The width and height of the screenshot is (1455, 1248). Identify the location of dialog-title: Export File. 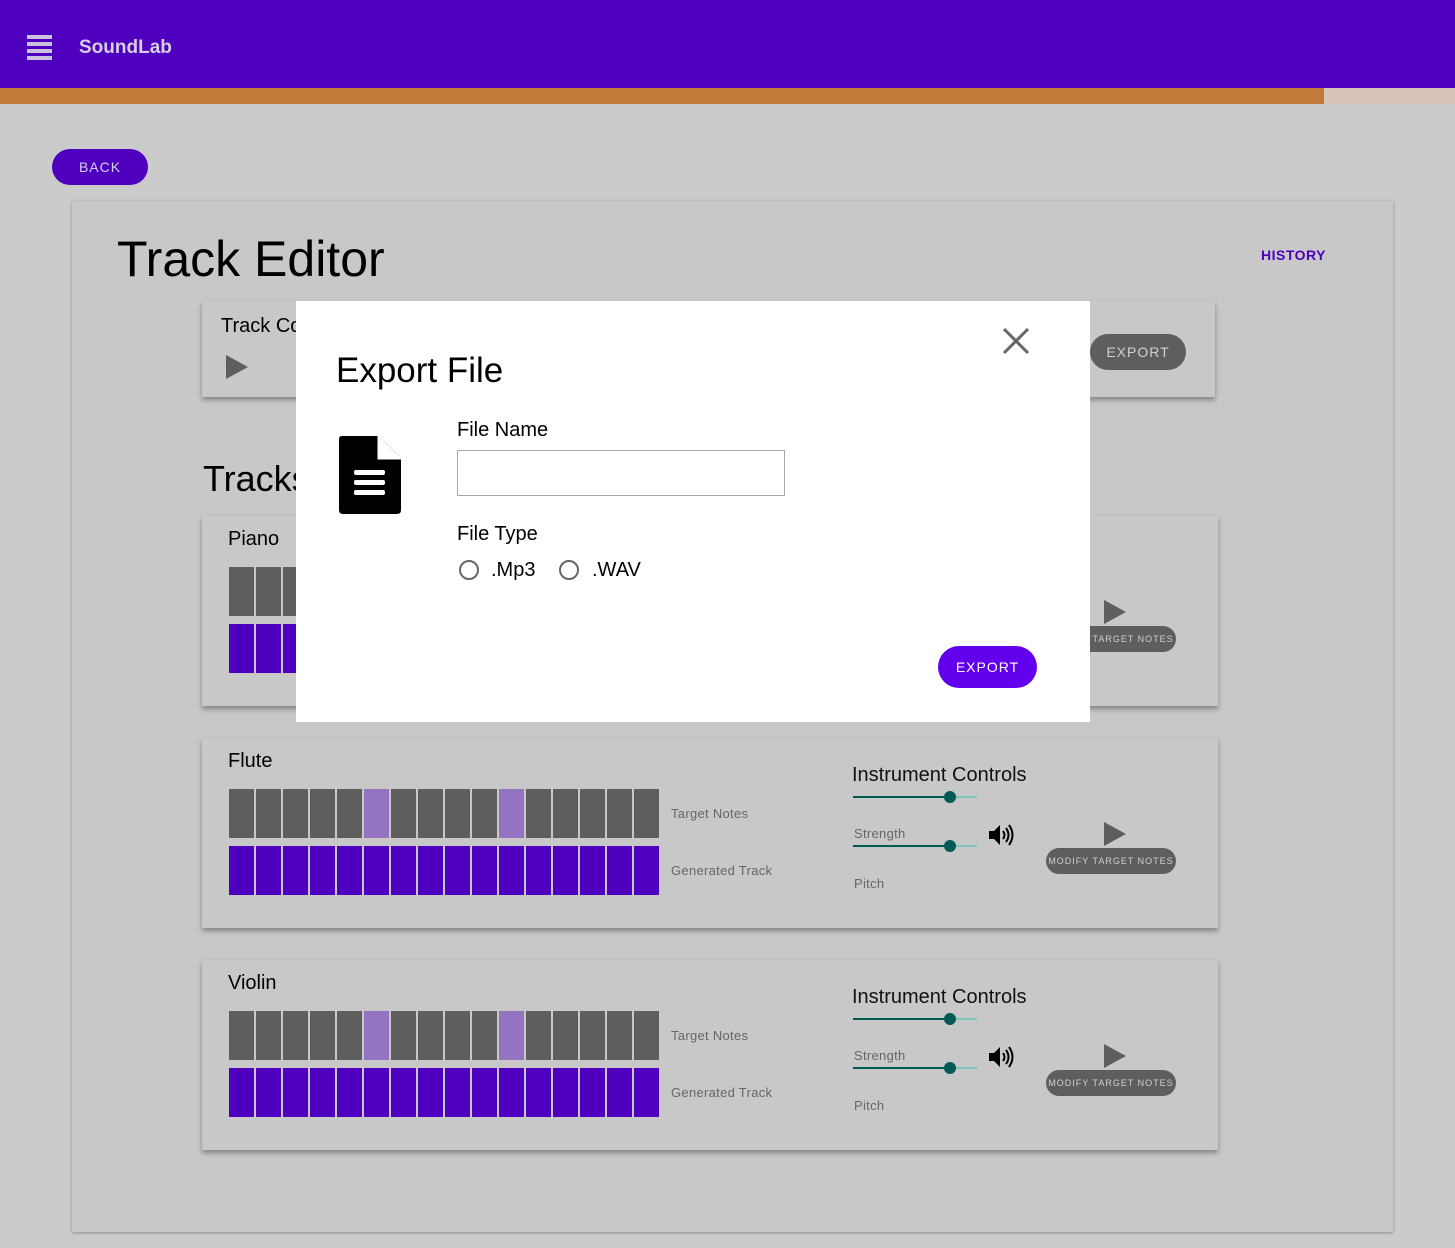
(420, 370).